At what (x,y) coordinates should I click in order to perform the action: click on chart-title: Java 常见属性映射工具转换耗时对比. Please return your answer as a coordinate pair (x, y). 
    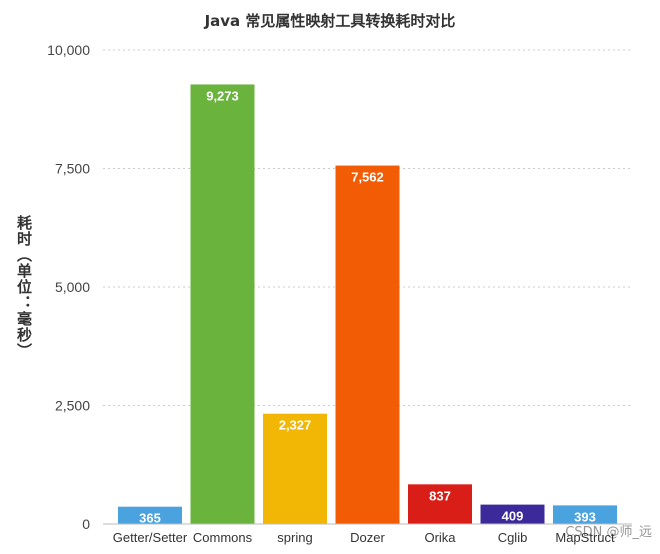
    Looking at the image, I should click on (330, 21).